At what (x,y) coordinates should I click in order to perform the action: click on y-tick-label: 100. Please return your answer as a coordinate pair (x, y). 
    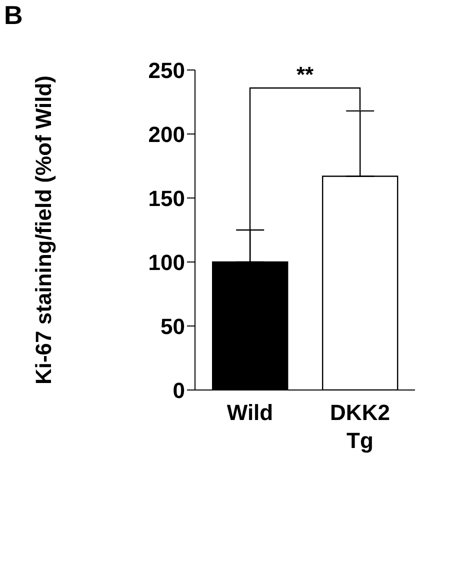
    Looking at the image, I should click on (166, 262).